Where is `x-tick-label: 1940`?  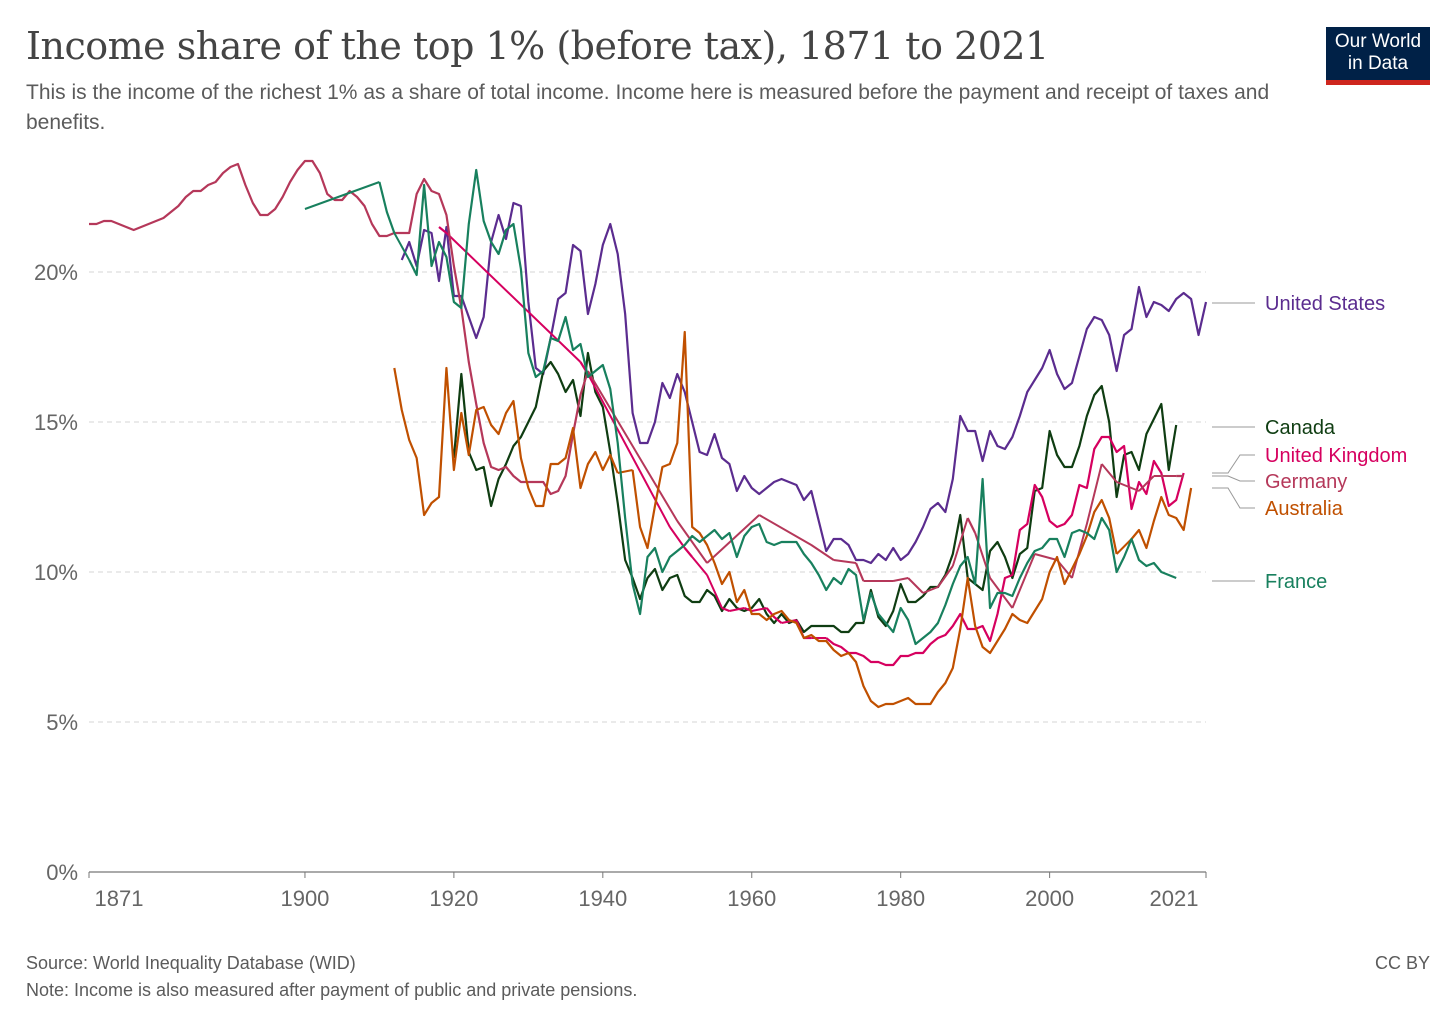
x-tick-label: 1940 is located at coordinates (602, 898).